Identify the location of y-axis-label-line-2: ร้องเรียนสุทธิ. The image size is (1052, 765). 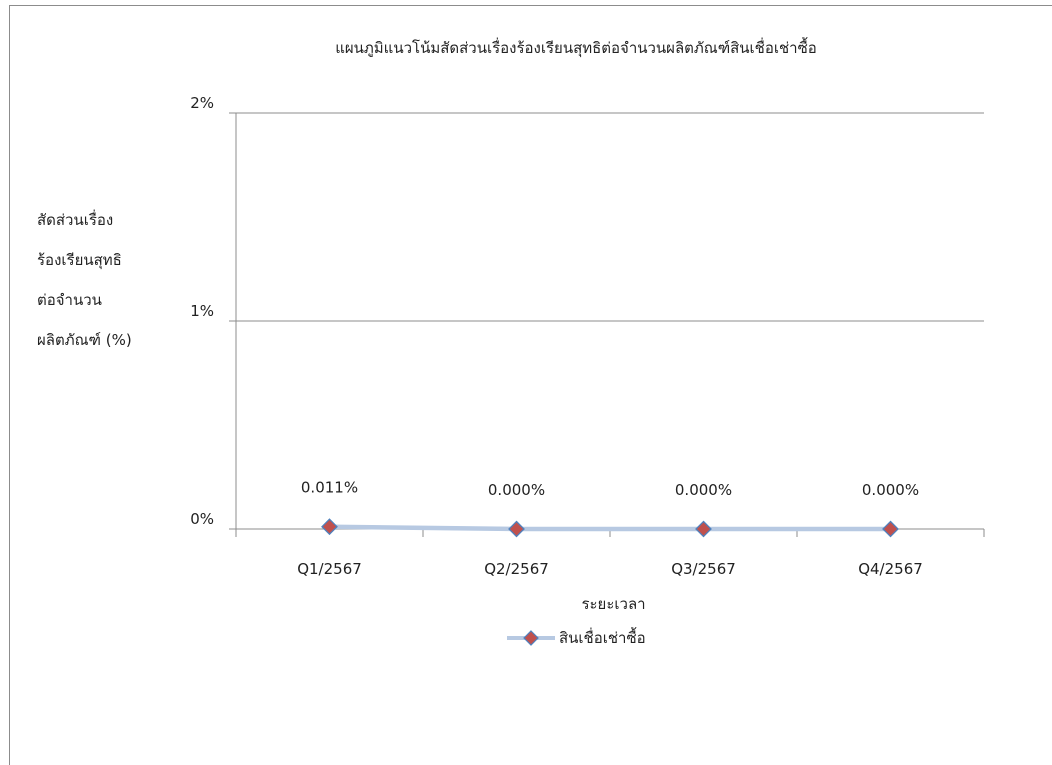
(79, 260).